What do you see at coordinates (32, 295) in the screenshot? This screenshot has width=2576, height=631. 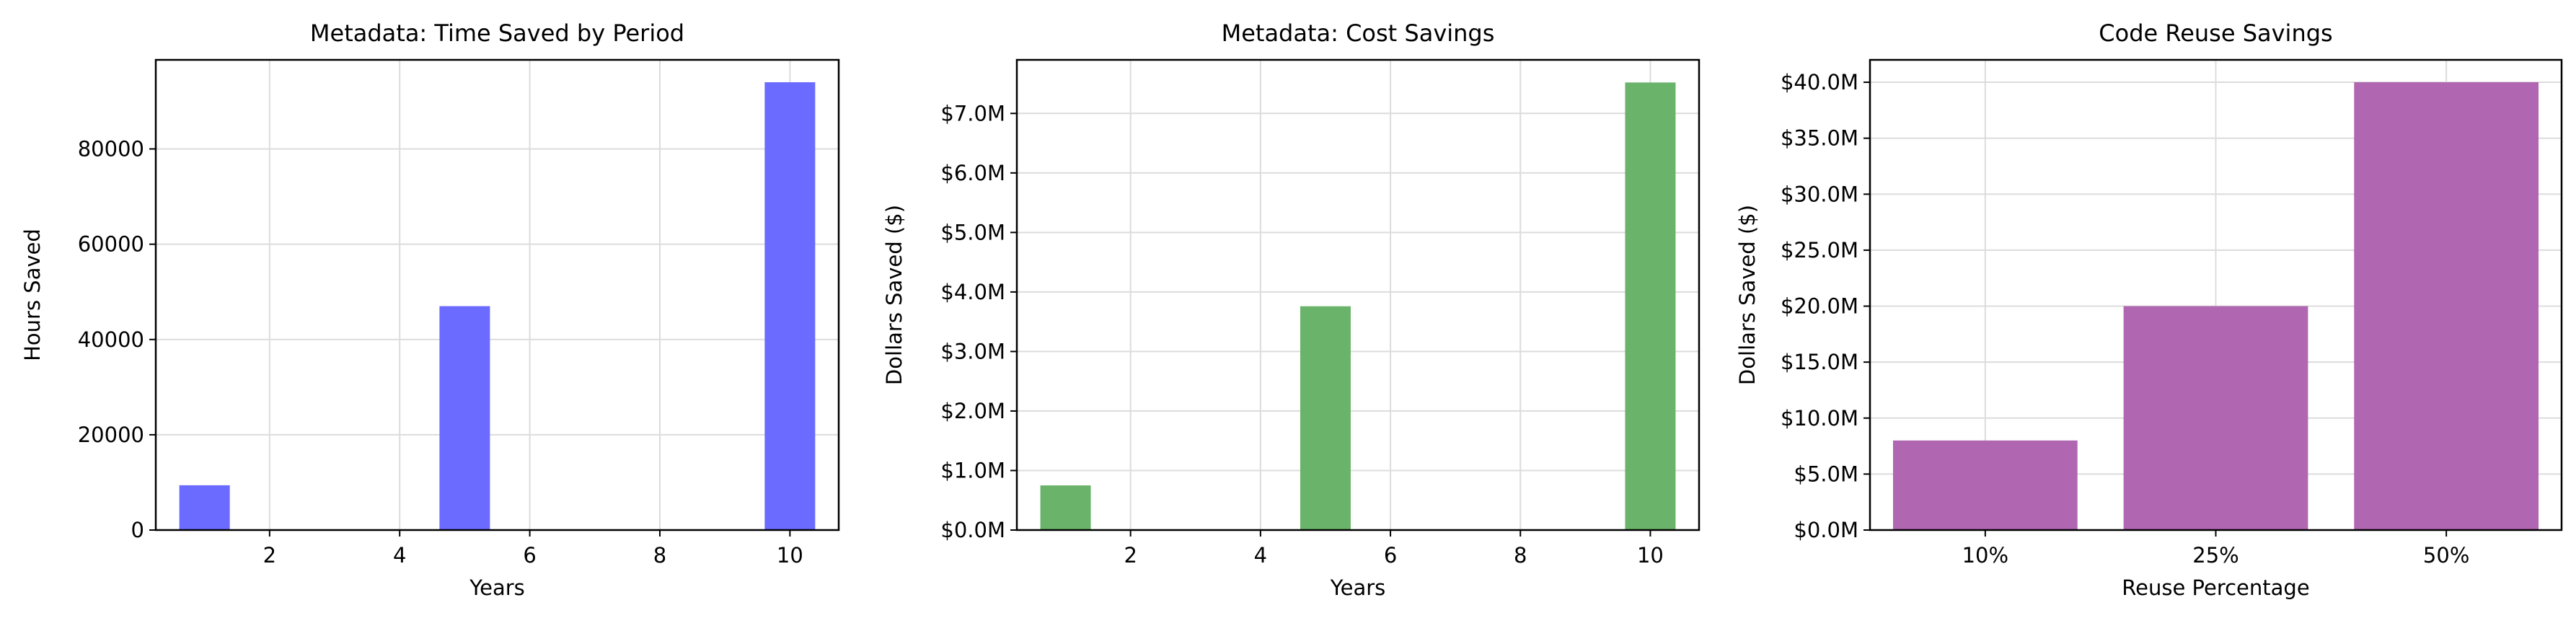 I see `y-axis-label: Hours Saved` at bounding box center [32, 295].